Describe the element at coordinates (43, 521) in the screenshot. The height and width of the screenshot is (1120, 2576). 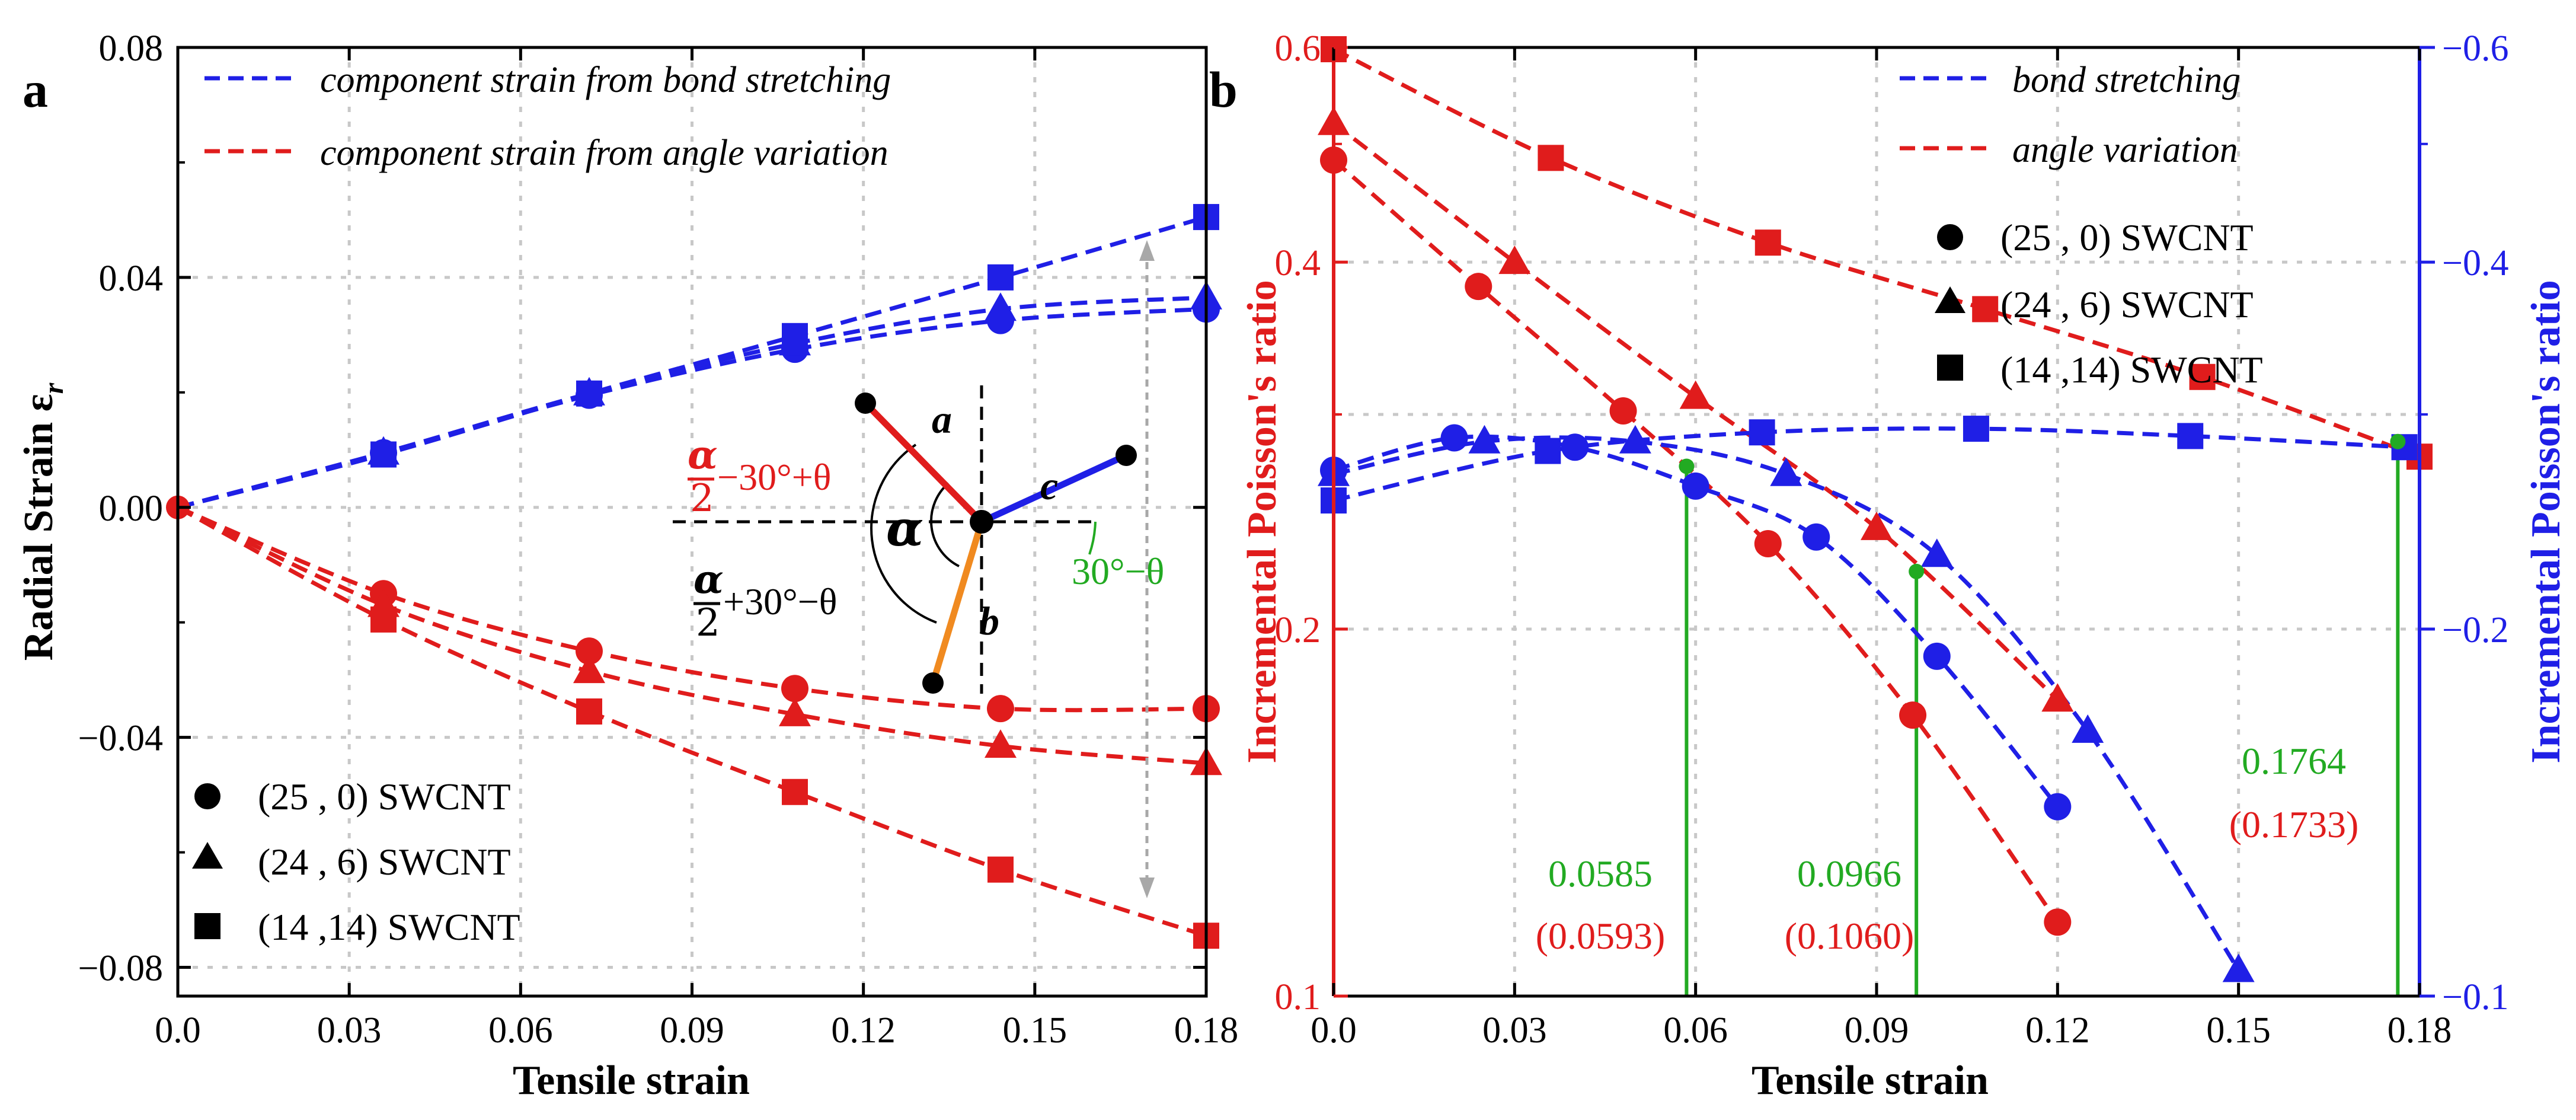
I see `svg-text: Radial Strain εr` at that location.